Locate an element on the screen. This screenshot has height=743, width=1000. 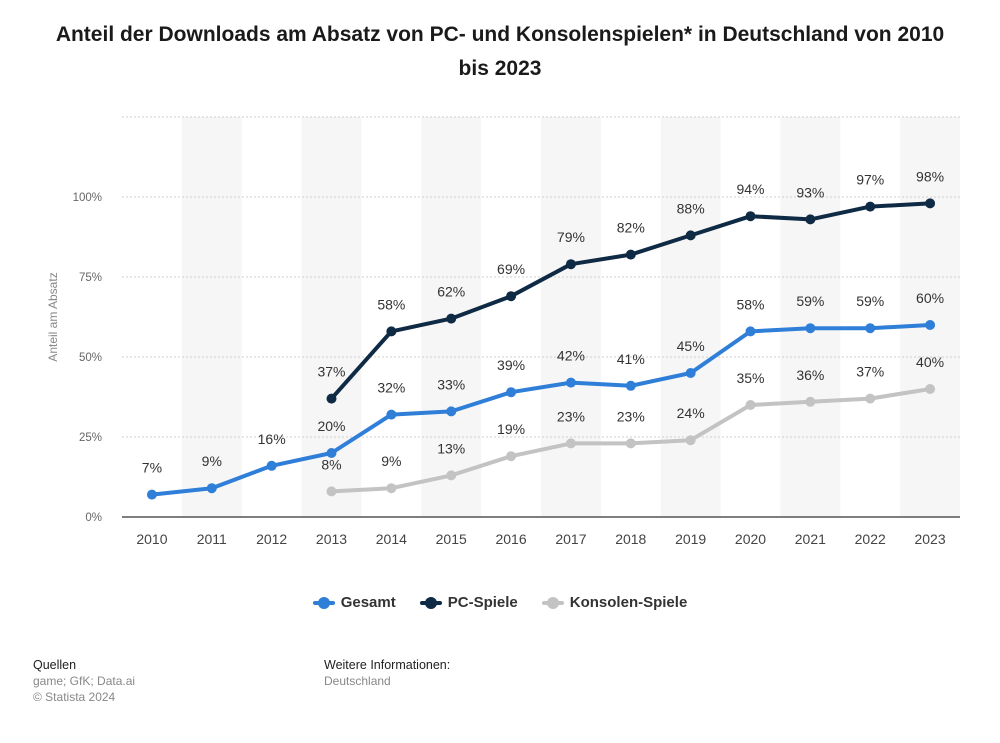
data-label-konsolen: 13% is located at coordinates (451, 448).